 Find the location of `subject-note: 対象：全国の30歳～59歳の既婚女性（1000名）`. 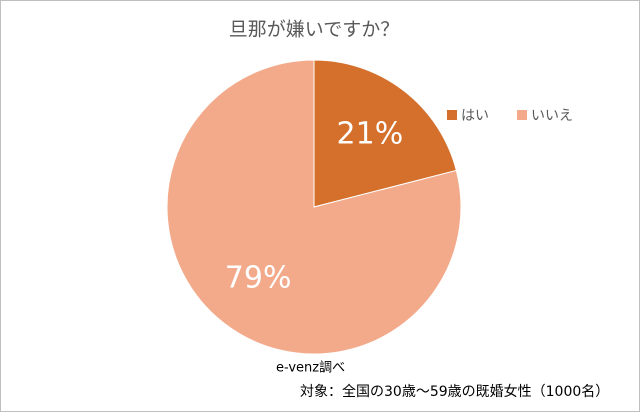

subject-note: 対象：全国の30歳～59歳の既婚女性（1000名） is located at coordinates (454, 391).